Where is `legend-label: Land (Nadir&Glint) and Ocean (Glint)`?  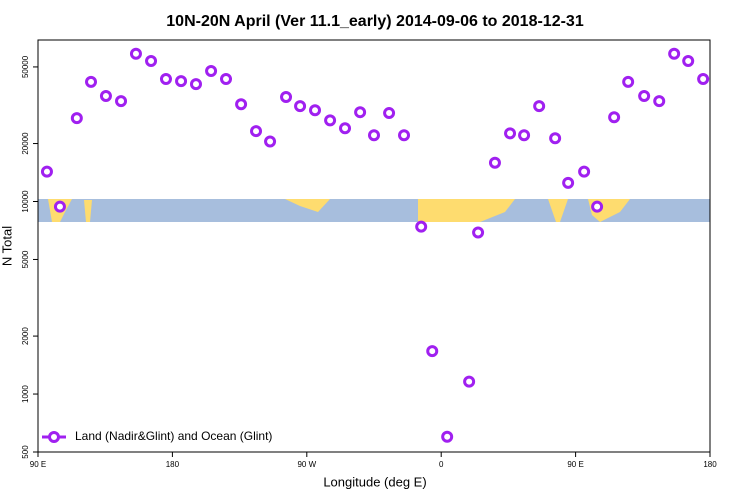
legend-label: Land (Nadir&Glint) and Ocean (Glint) is located at coordinates (173, 436).